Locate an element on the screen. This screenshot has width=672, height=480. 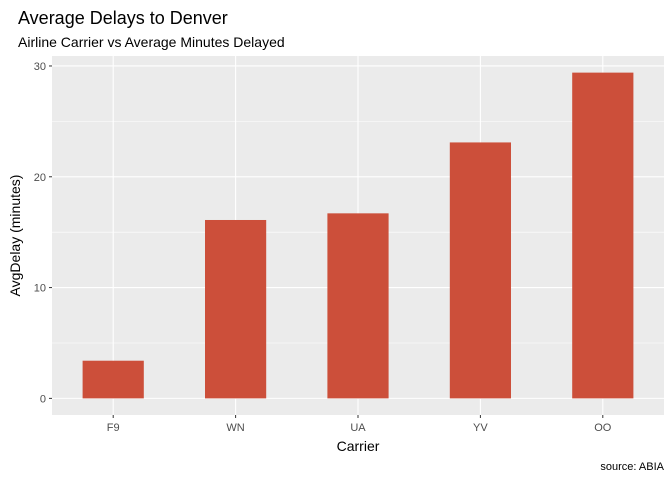
y-tick-label: 20 is located at coordinates (40, 178).